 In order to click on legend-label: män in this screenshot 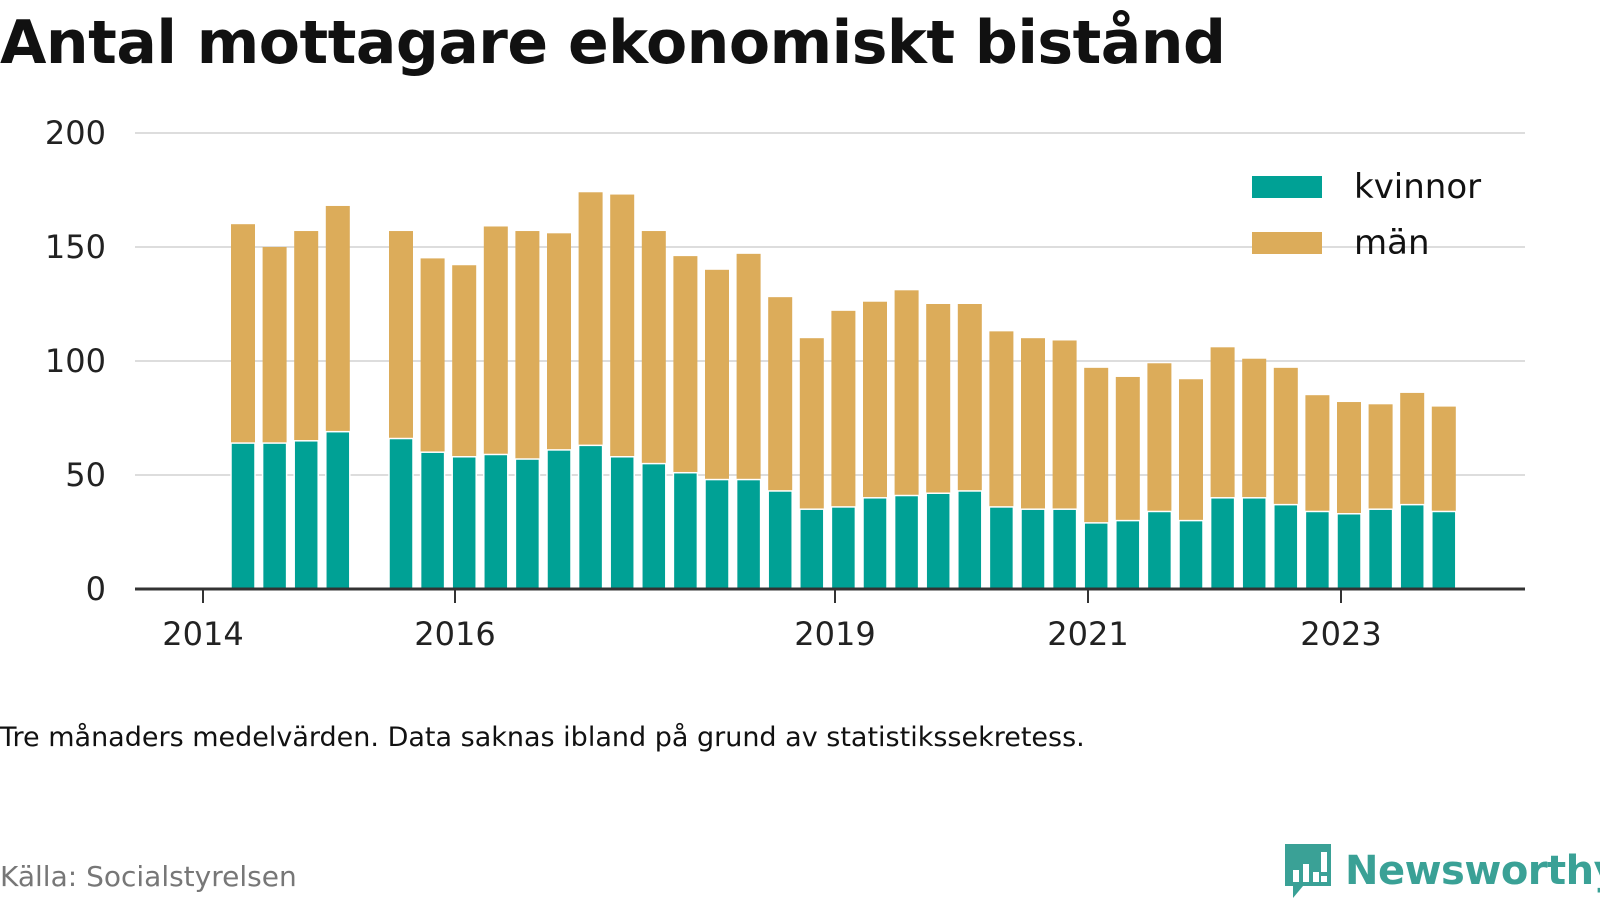, I will do `click(1392, 243)`.